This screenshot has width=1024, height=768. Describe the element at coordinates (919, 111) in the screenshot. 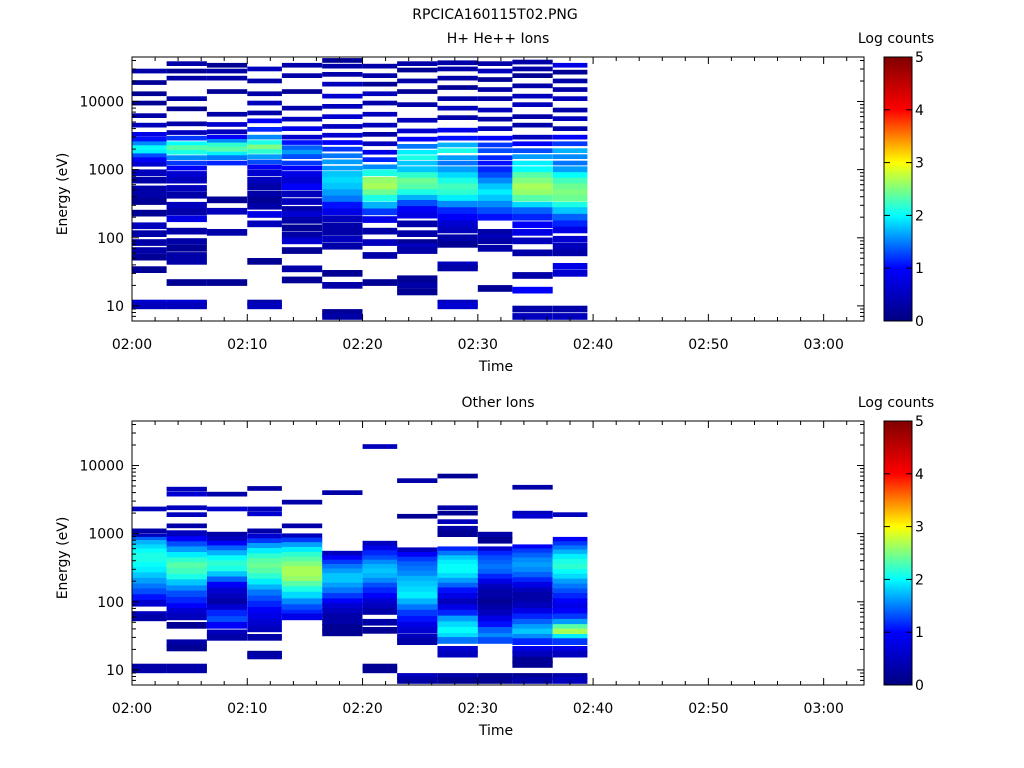

I see `colorbar-tick-label: 4` at that location.